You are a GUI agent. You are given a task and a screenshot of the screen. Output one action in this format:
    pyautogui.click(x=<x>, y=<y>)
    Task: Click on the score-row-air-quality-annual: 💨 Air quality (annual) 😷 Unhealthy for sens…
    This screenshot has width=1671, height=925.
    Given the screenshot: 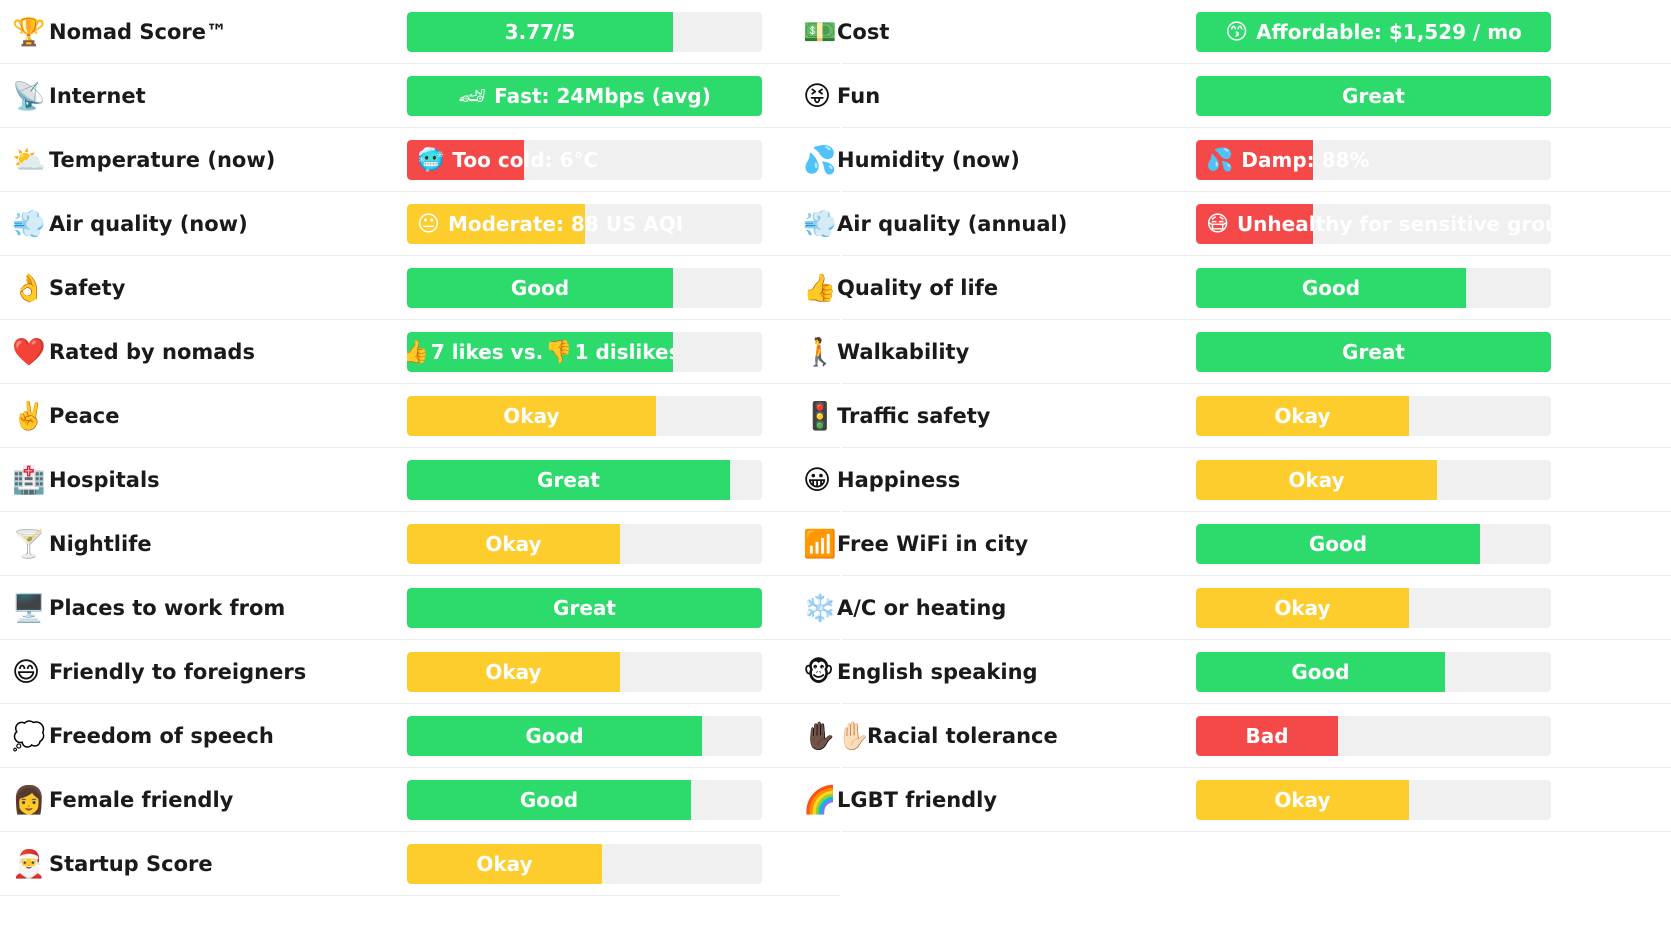 What is the action you would take?
    pyautogui.click(x=1237, y=224)
    